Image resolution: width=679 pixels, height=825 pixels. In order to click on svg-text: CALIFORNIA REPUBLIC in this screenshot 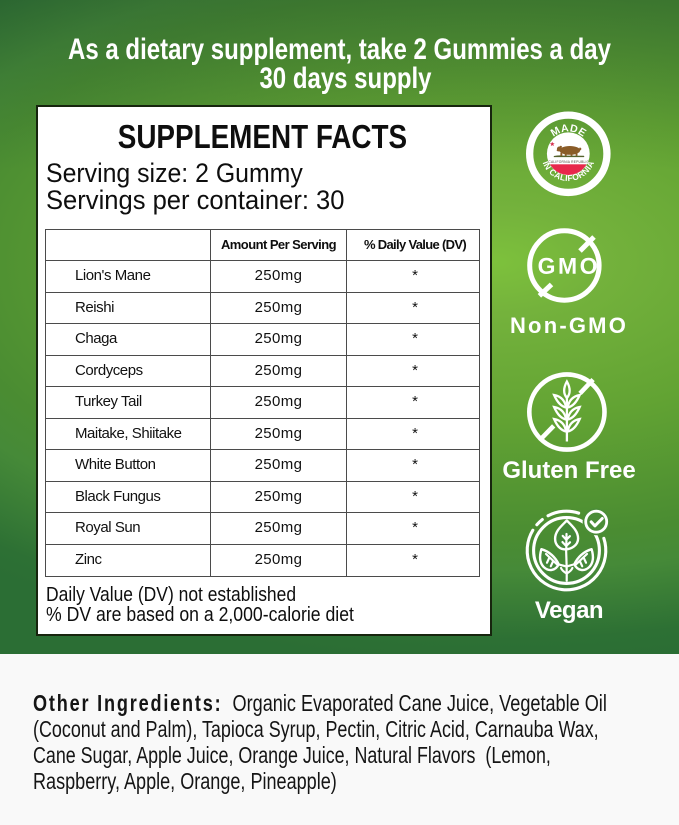, I will do `click(568, 162)`.